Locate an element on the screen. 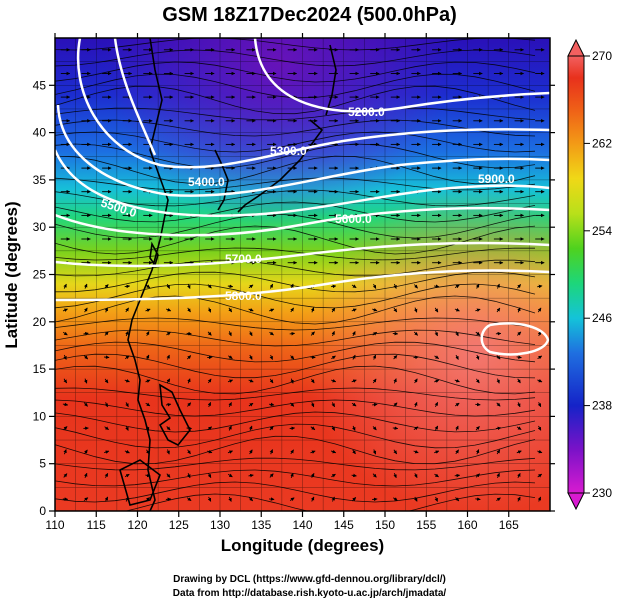 The image size is (619, 605). y-tick-label: 30 is located at coordinates (40, 227).